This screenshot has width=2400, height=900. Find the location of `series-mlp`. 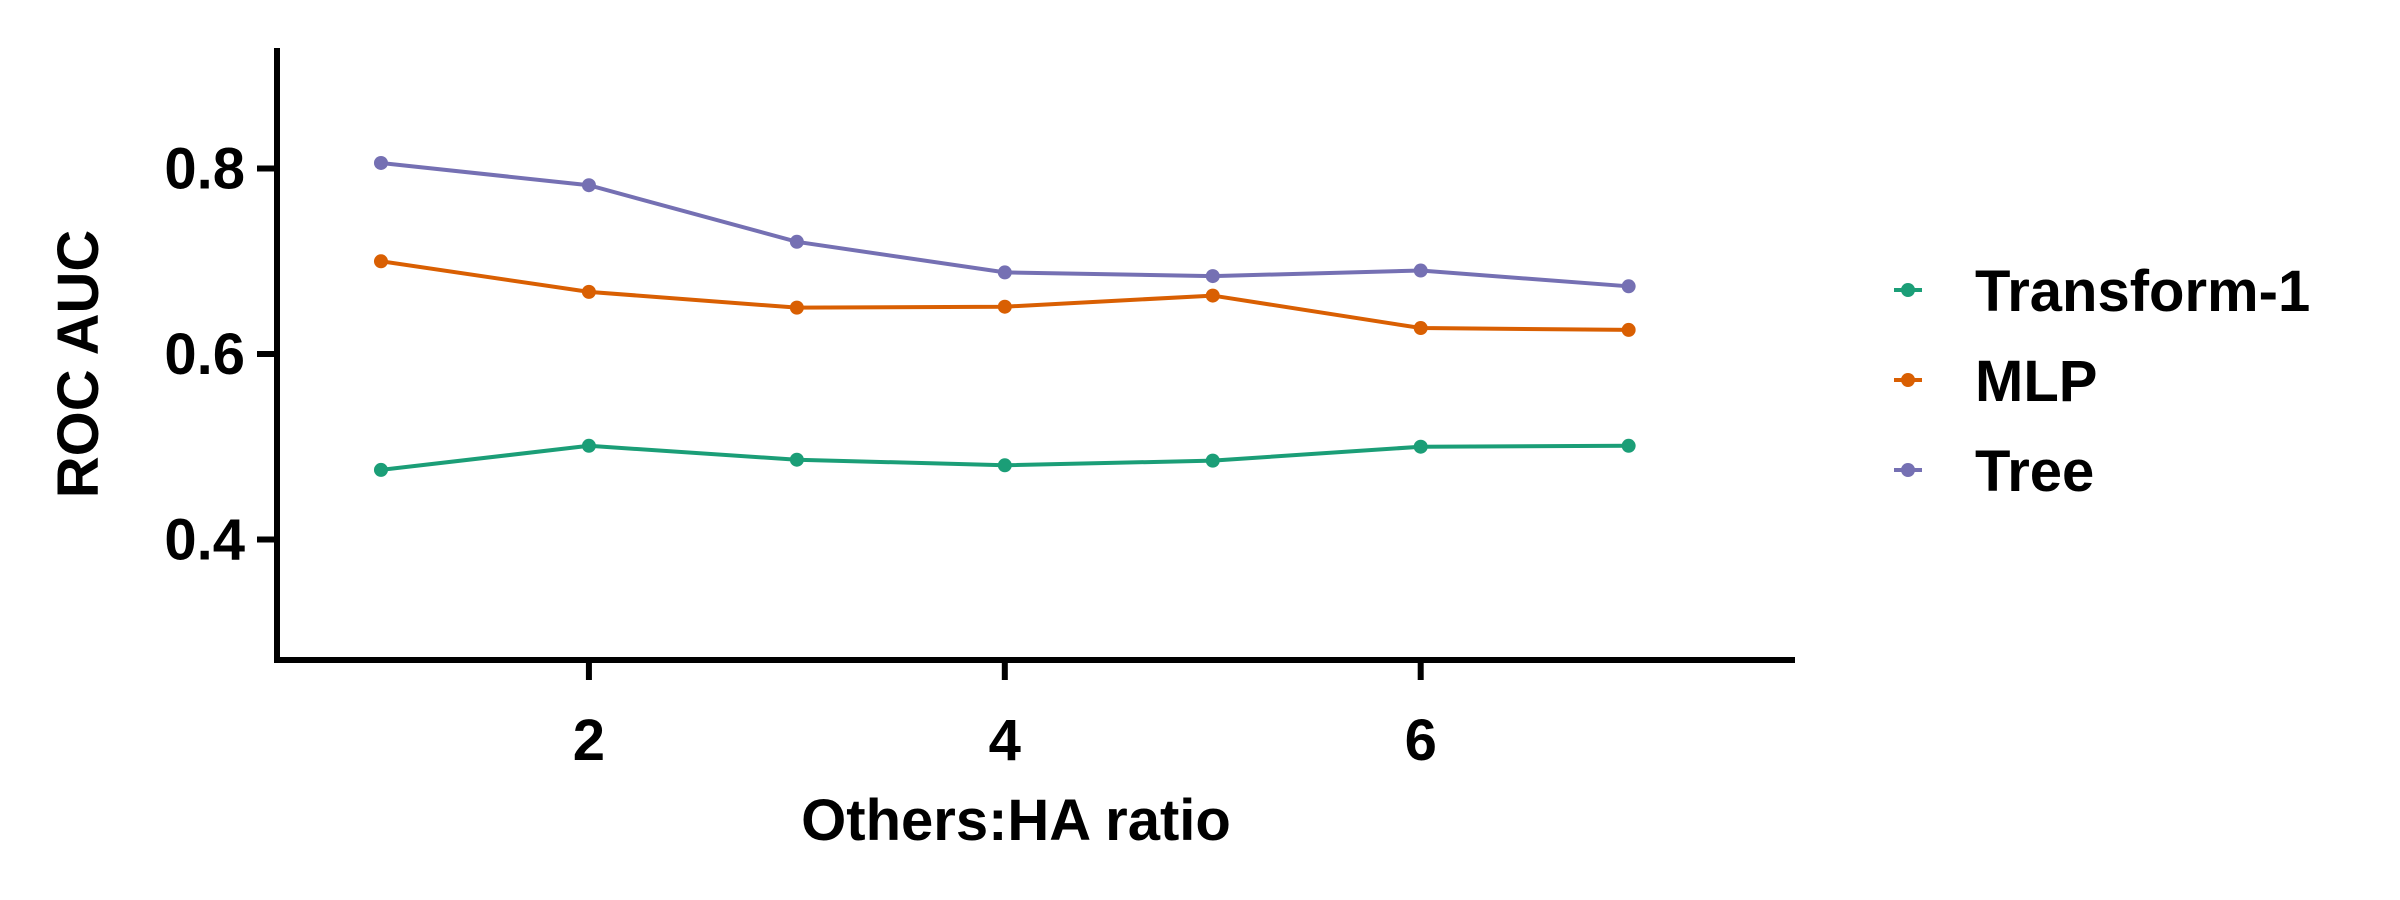

series-mlp is located at coordinates (1004, 295).